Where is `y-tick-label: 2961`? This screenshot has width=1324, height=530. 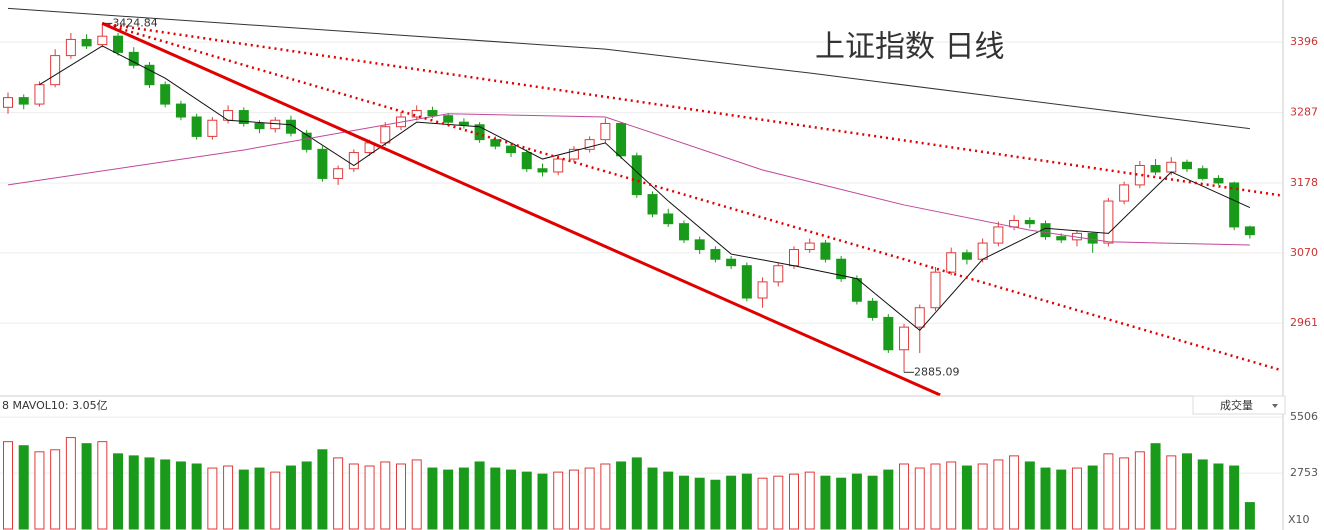
y-tick-label: 2961 is located at coordinates (1304, 322).